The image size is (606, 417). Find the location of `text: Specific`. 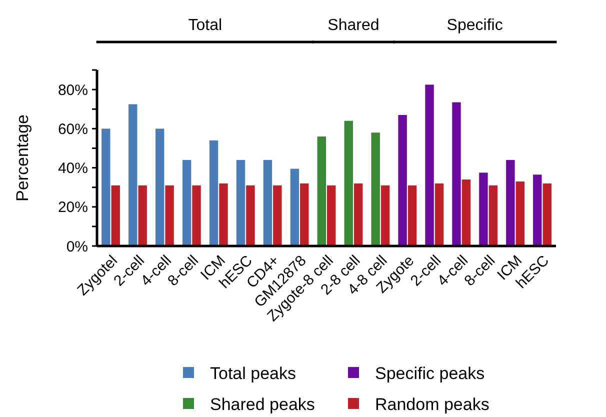

text: Specific is located at coordinates (474, 25).